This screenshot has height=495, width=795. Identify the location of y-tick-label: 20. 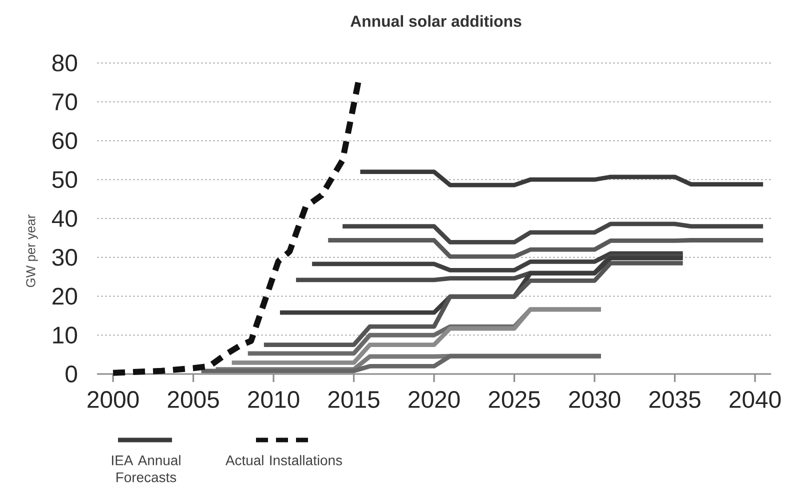
(65, 296).